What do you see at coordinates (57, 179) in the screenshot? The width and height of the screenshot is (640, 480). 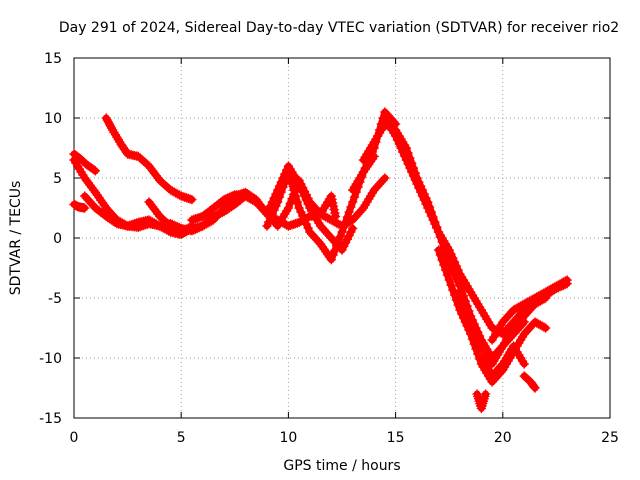 I see `y-tick-label: 5` at bounding box center [57, 179].